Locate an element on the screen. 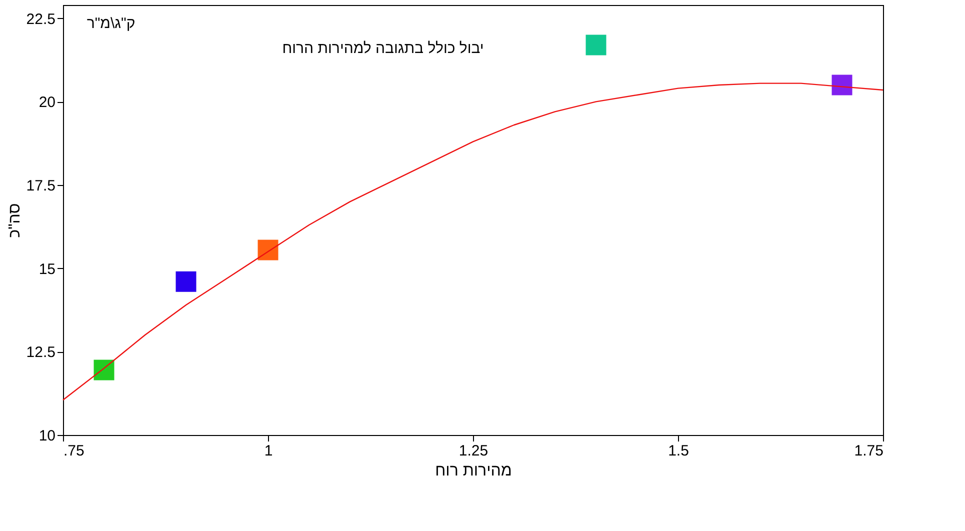 The height and width of the screenshot is (531, 965). x-tick-label: .75 is located at coordinates (74, 451).